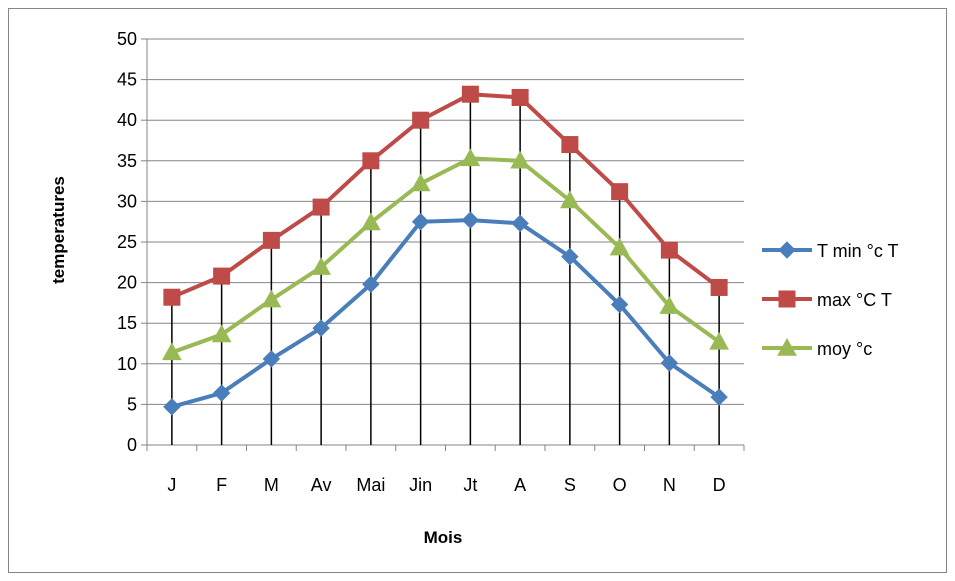 The image size is (955, 581). What do you see at coordinates (127, 201) in the screenshot?
I see `y-tick-label: 30` at bounding box center [127, 201].